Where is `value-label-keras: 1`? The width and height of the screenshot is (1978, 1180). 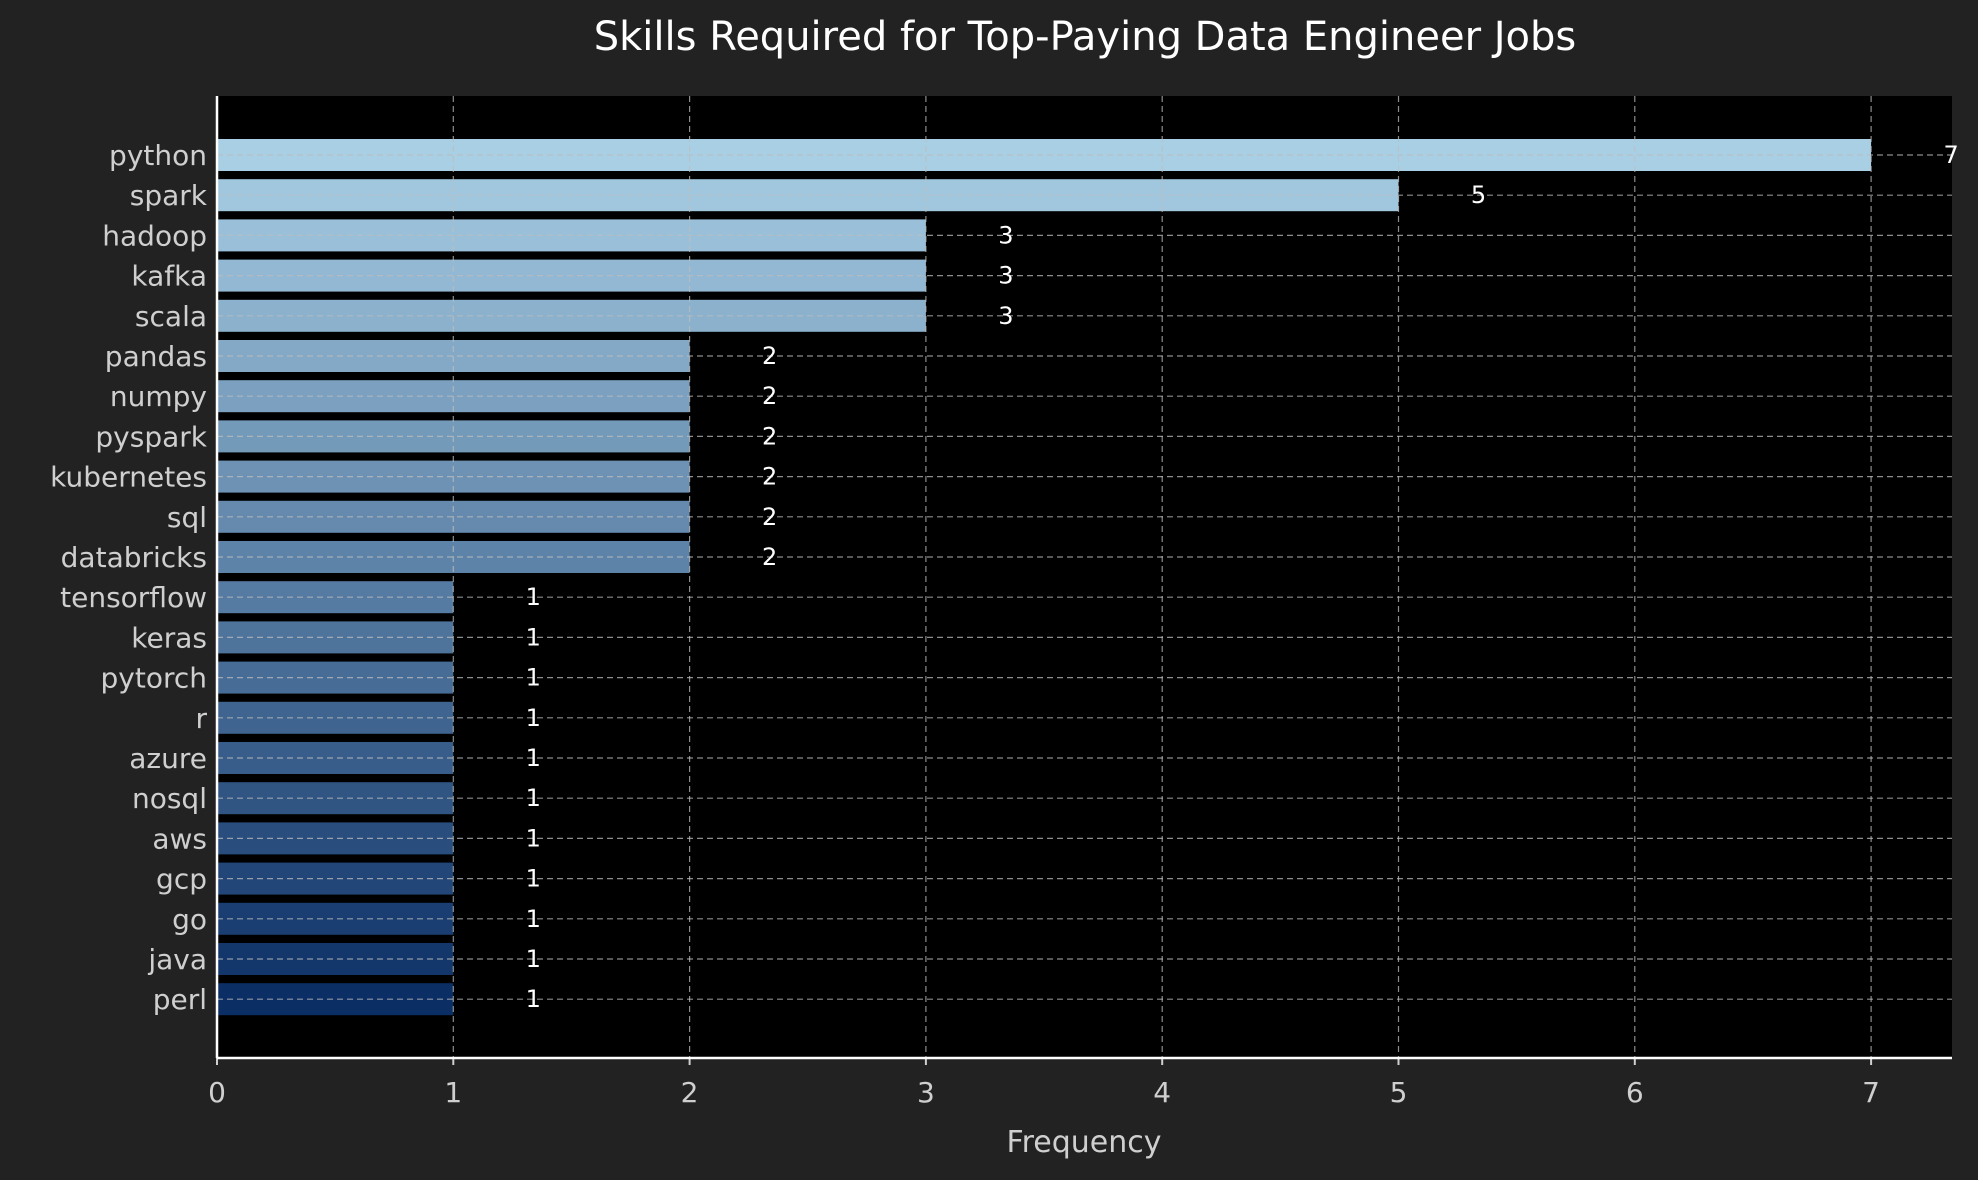 value-label-keras: 1 is located at coordinates (533, 637).